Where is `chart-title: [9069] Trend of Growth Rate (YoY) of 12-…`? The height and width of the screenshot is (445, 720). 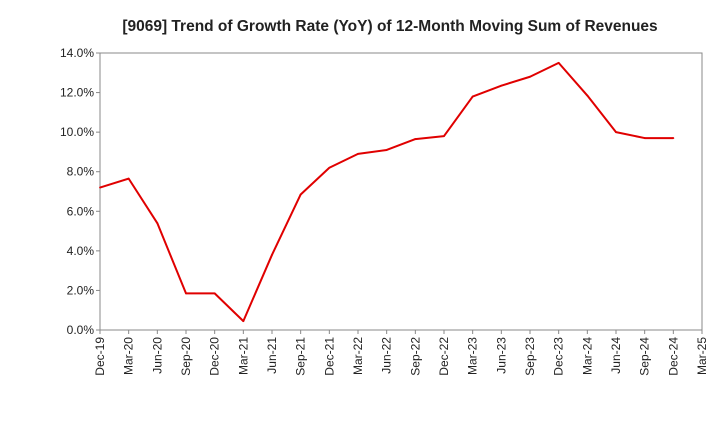
chart-title: [9069] Trend of Growth Rate (YoY) of 12-… is located at coordinates (389, 26).